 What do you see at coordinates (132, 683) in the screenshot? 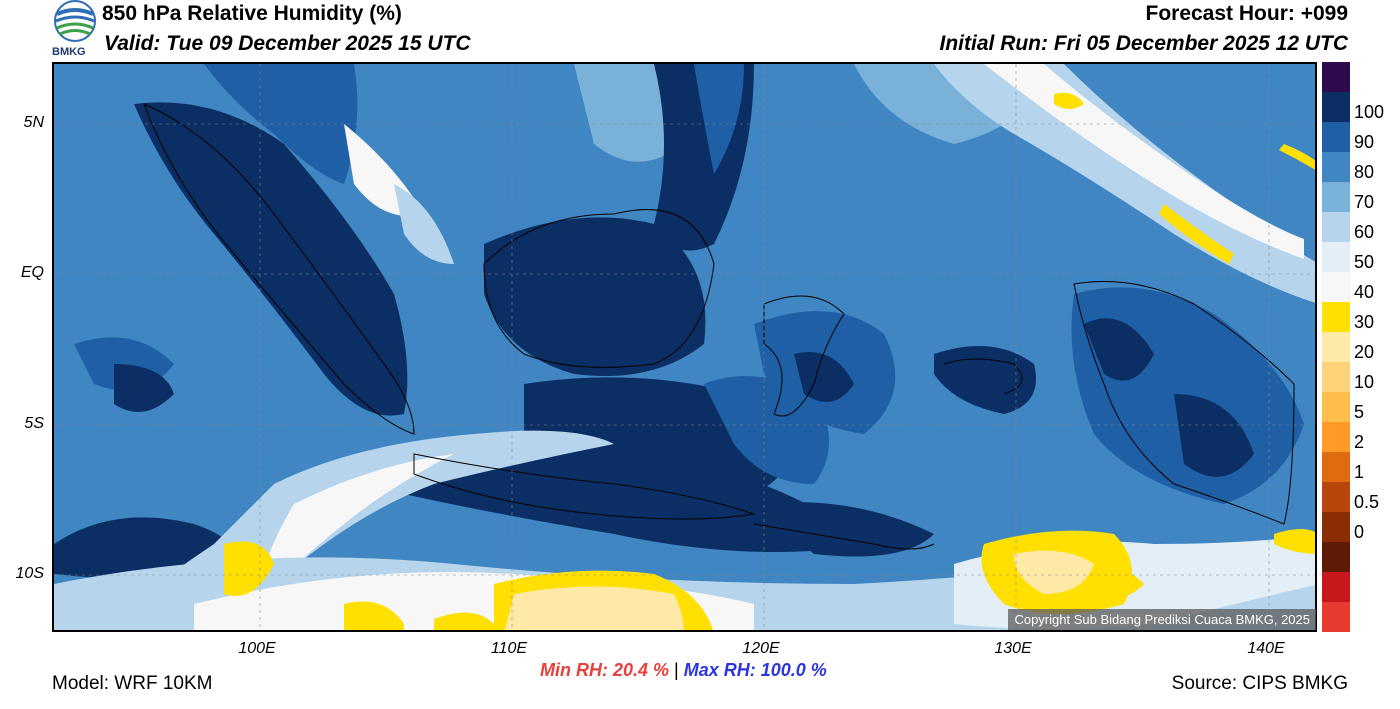
I see `model-label: Model: WRF 10KM` at bounding box center [132, 683].